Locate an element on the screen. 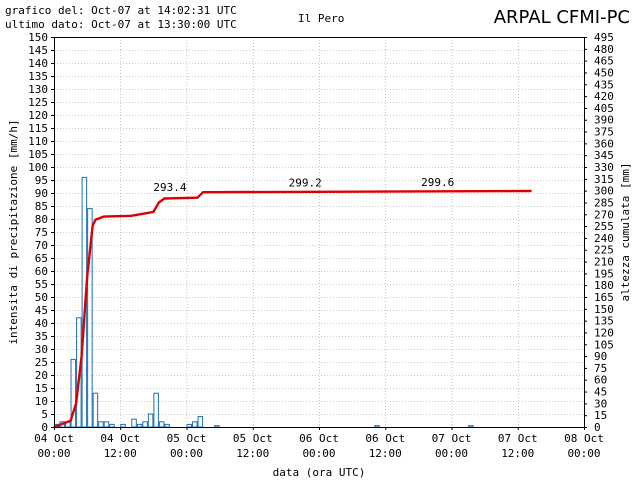 This screenshot has width=640, height=480. left-axis-tick-label: 10 is located at coordinates (41, 401).